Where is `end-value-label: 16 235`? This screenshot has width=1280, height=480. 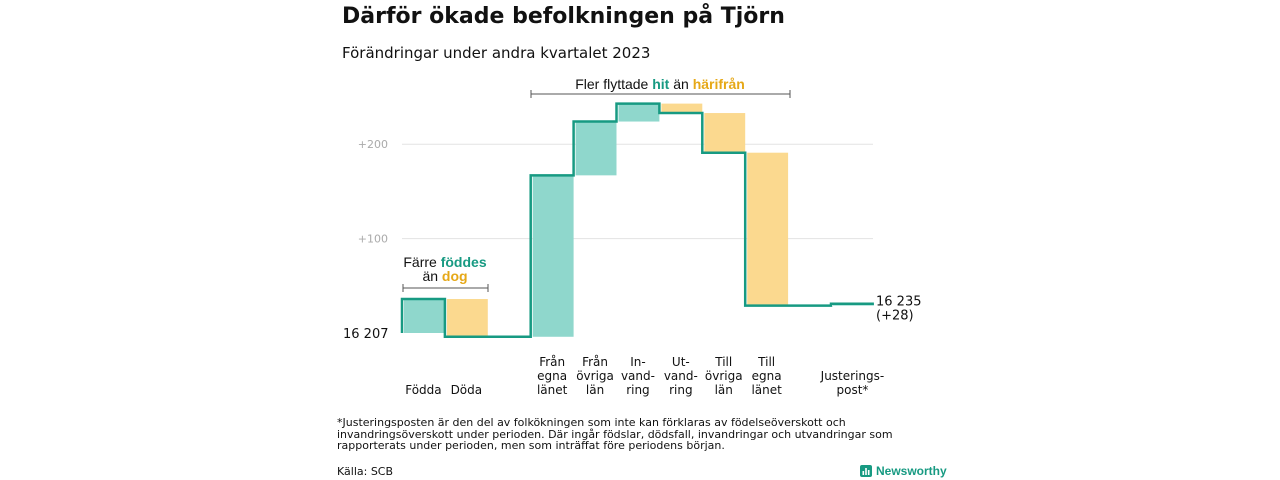
end-value-label: 16 235 is located at coordinates (899, 302).